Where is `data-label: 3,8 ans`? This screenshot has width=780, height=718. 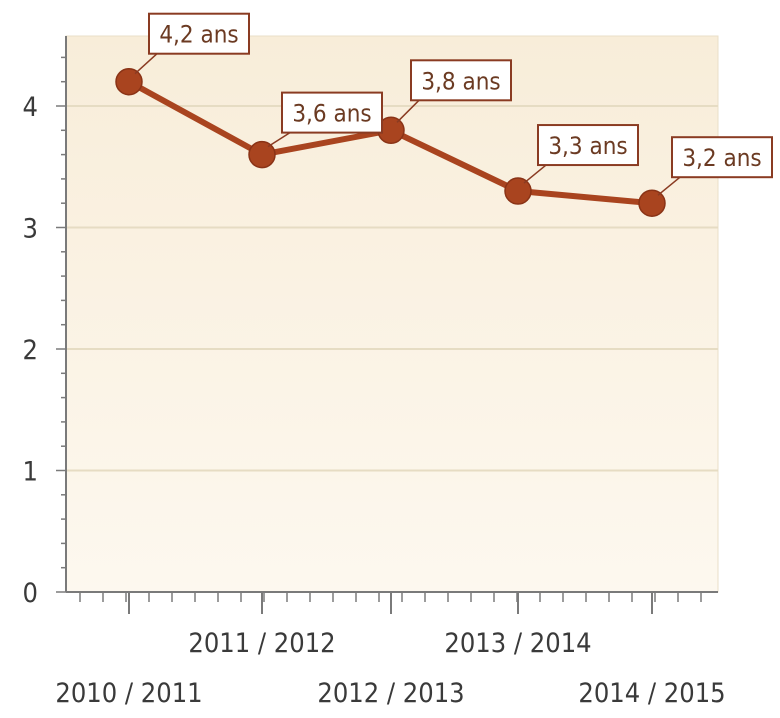 data-label: 3,8 ans is located at coordinates (460, 81).